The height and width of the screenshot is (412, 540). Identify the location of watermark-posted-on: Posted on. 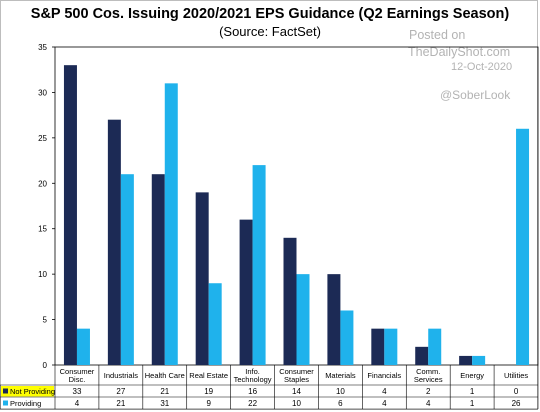
(437, 35).